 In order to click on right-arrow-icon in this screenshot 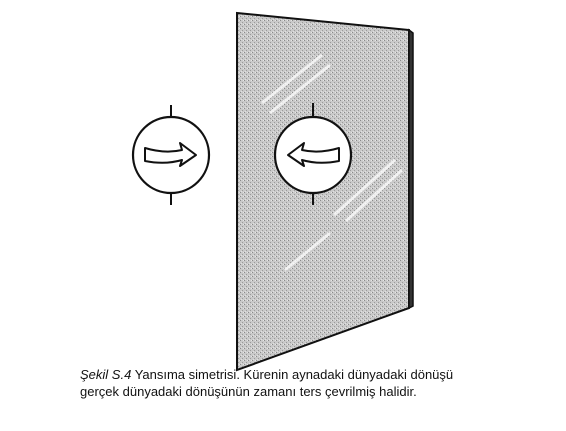, I will do `click(170, 154)`.